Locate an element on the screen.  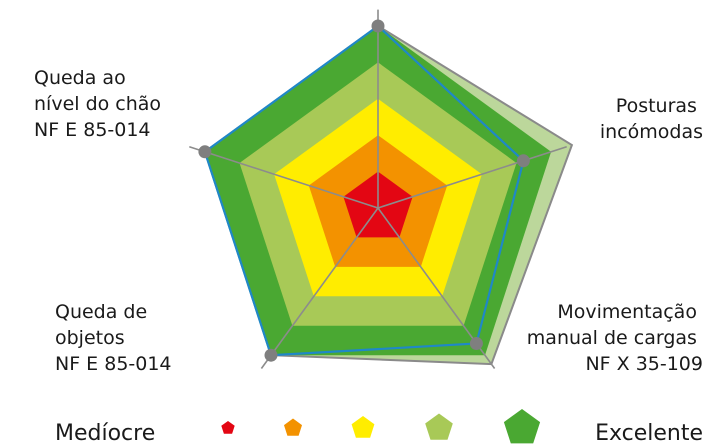
axis-label-posturas: Posturas incómodas is located at coordinates (651, 119).